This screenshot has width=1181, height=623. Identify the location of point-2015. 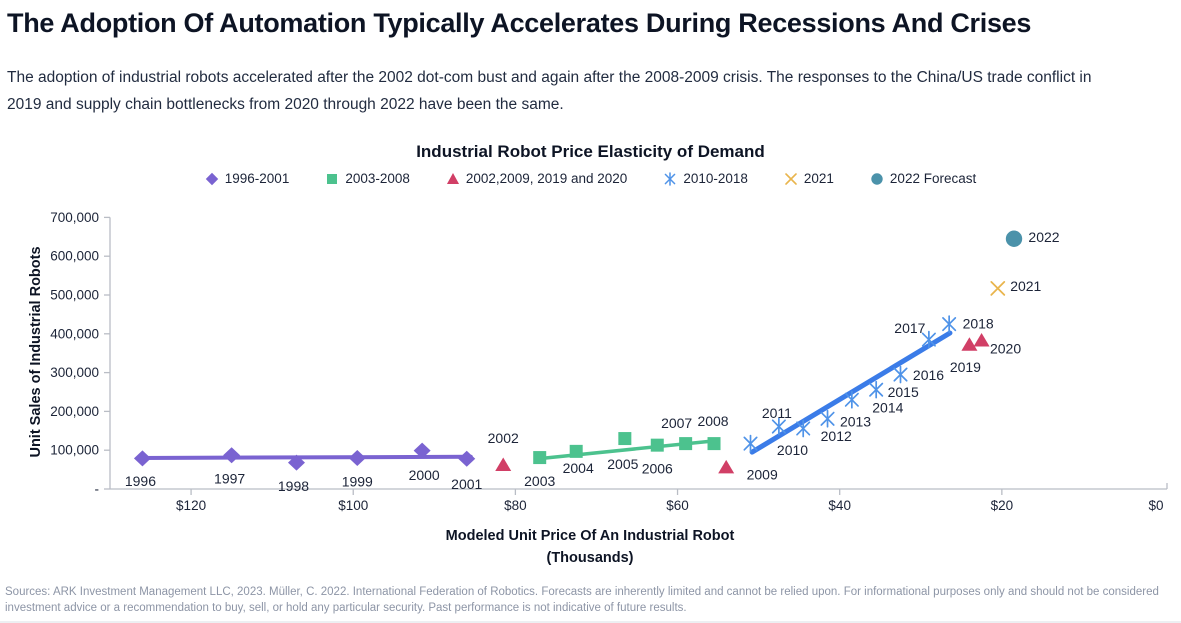
(876, 389).